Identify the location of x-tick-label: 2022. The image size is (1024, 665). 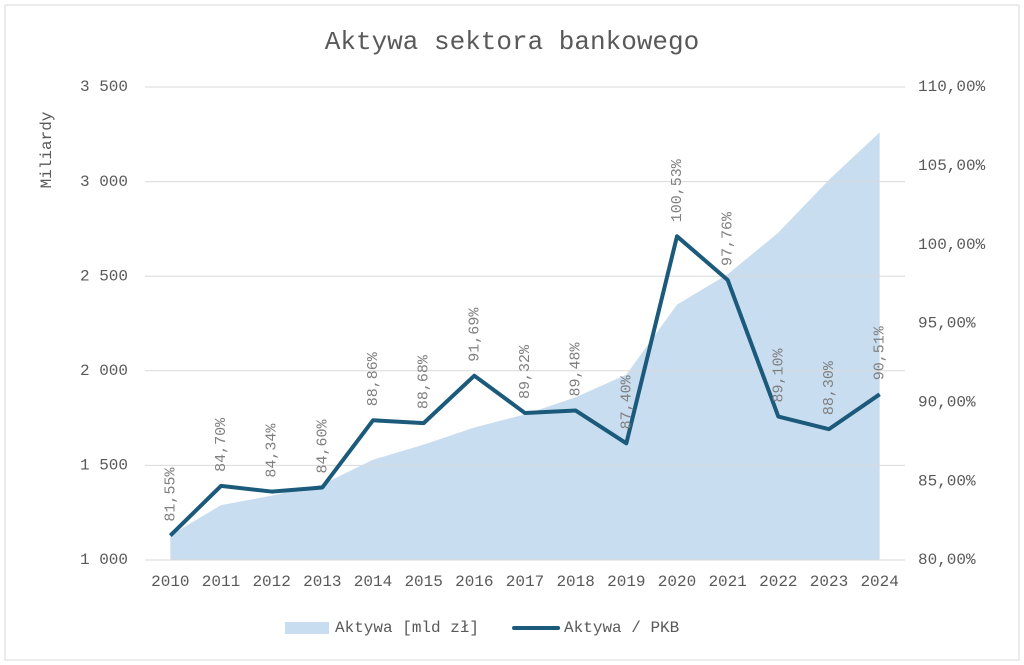
(778, 582).